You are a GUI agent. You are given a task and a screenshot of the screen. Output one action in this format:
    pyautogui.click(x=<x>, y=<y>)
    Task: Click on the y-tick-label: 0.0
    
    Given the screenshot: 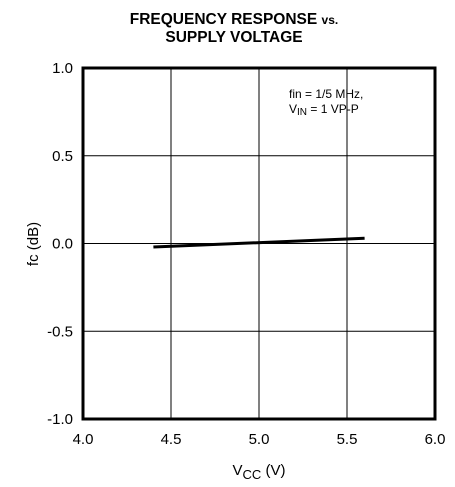 What is the action you would take?
    pyautogui.click(x=62, y=244)
    